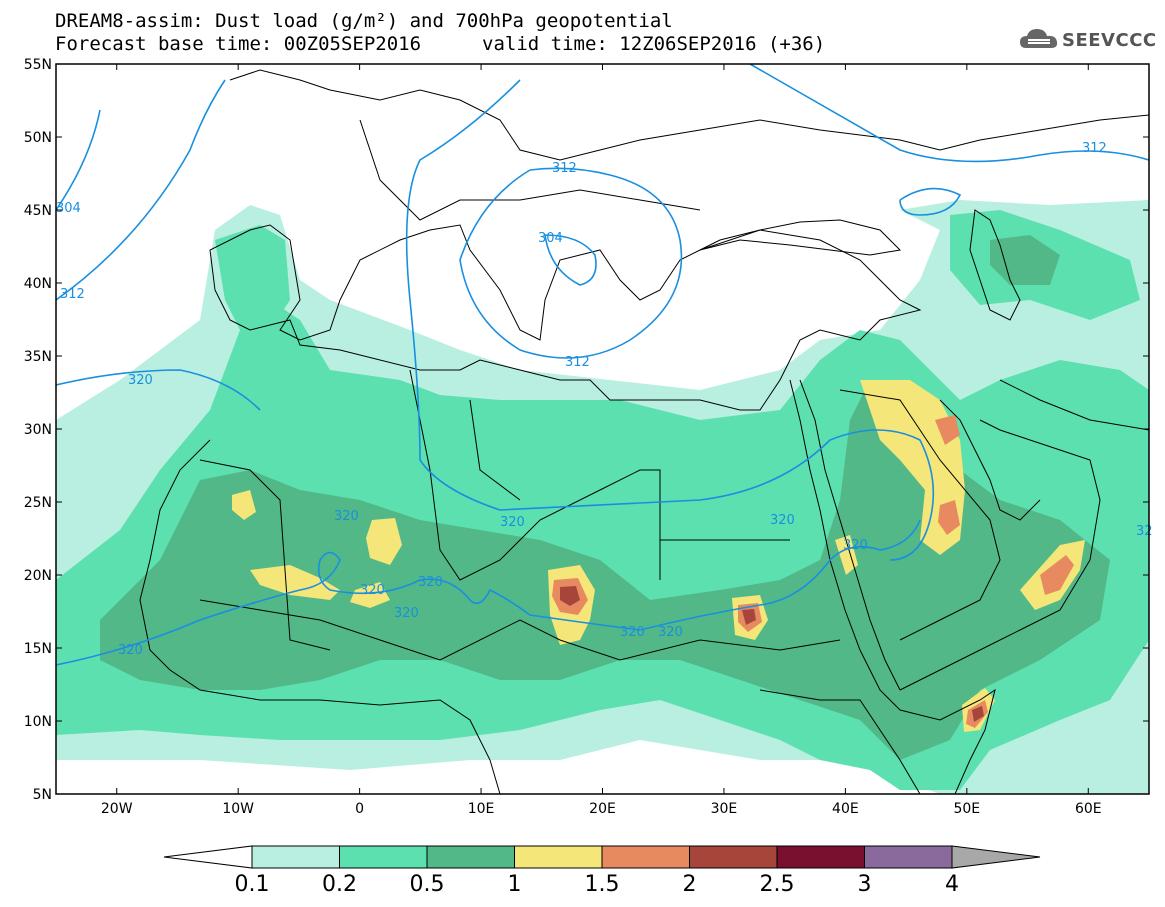 The image size is (1165, 907). What do you see at coordinates (384, 541) in the screenshot?
I see `dust-level-1-algeria` at bounding box center [384, 541].